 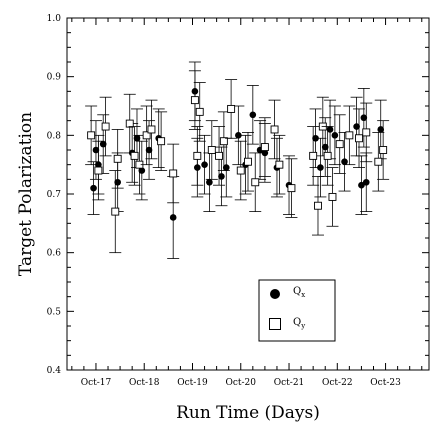 I want to click on legend: Qx Qy, so click(x=297, y=310).